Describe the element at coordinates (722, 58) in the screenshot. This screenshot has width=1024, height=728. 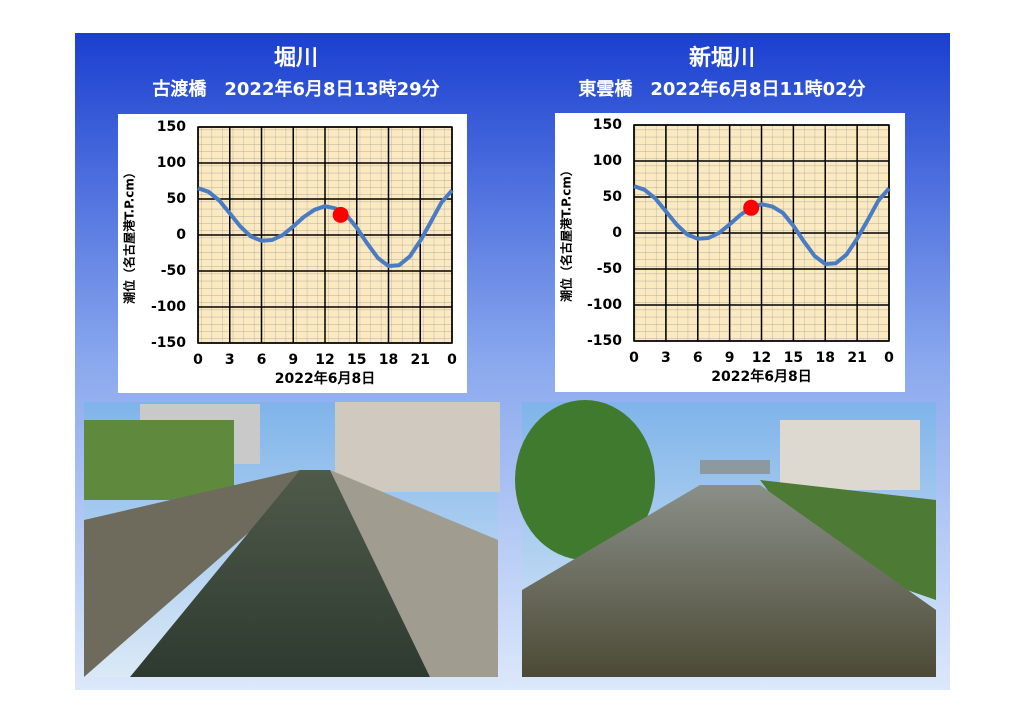
I see `chart-title: 新堀川` at that location.